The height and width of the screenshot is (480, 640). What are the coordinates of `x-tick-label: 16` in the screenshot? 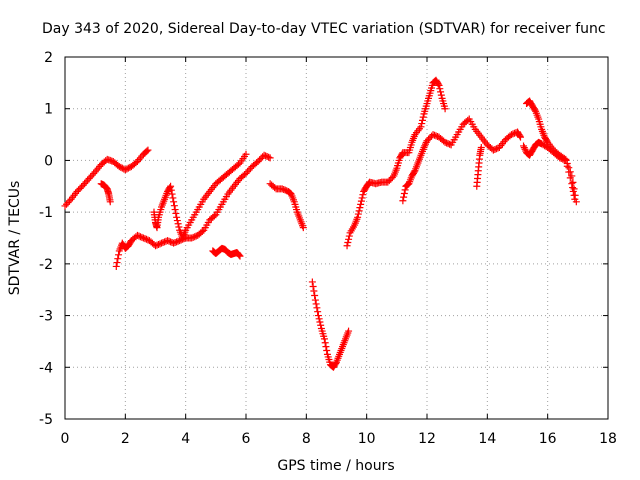 It's located at (548, 439).